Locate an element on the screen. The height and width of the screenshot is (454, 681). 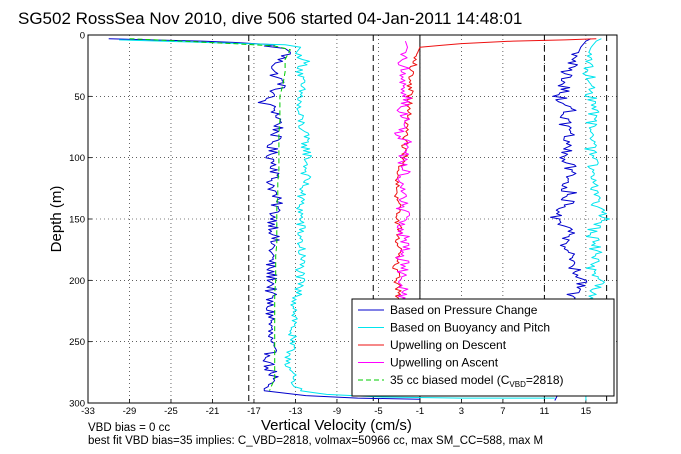
y-tick-labels: 0 50 100 150 200 250 300 is located at coordinates (77, 220).